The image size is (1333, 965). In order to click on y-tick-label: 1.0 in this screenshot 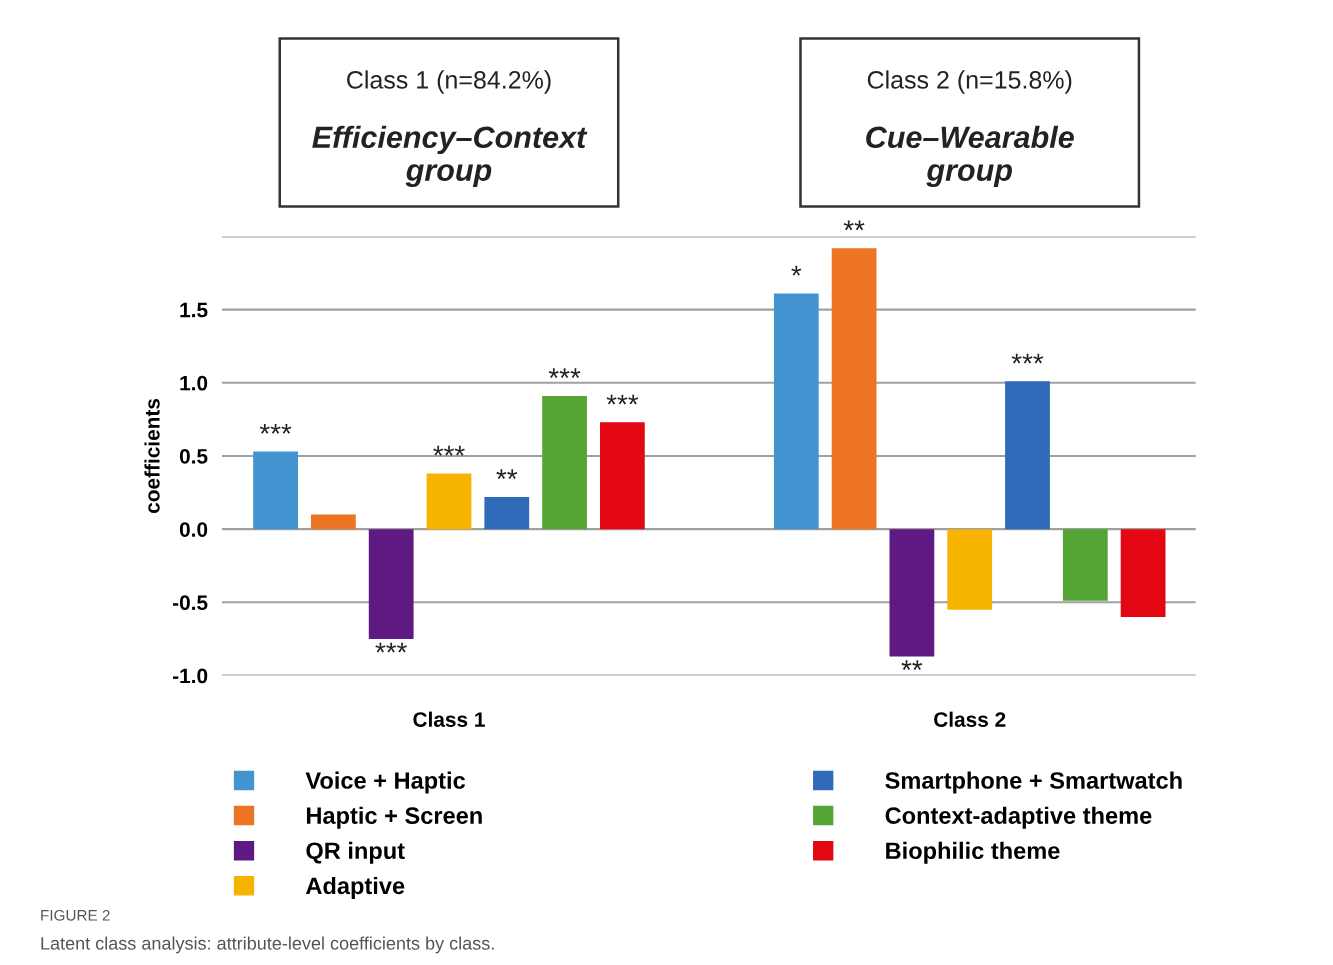, I will do `click(194, 383)`.